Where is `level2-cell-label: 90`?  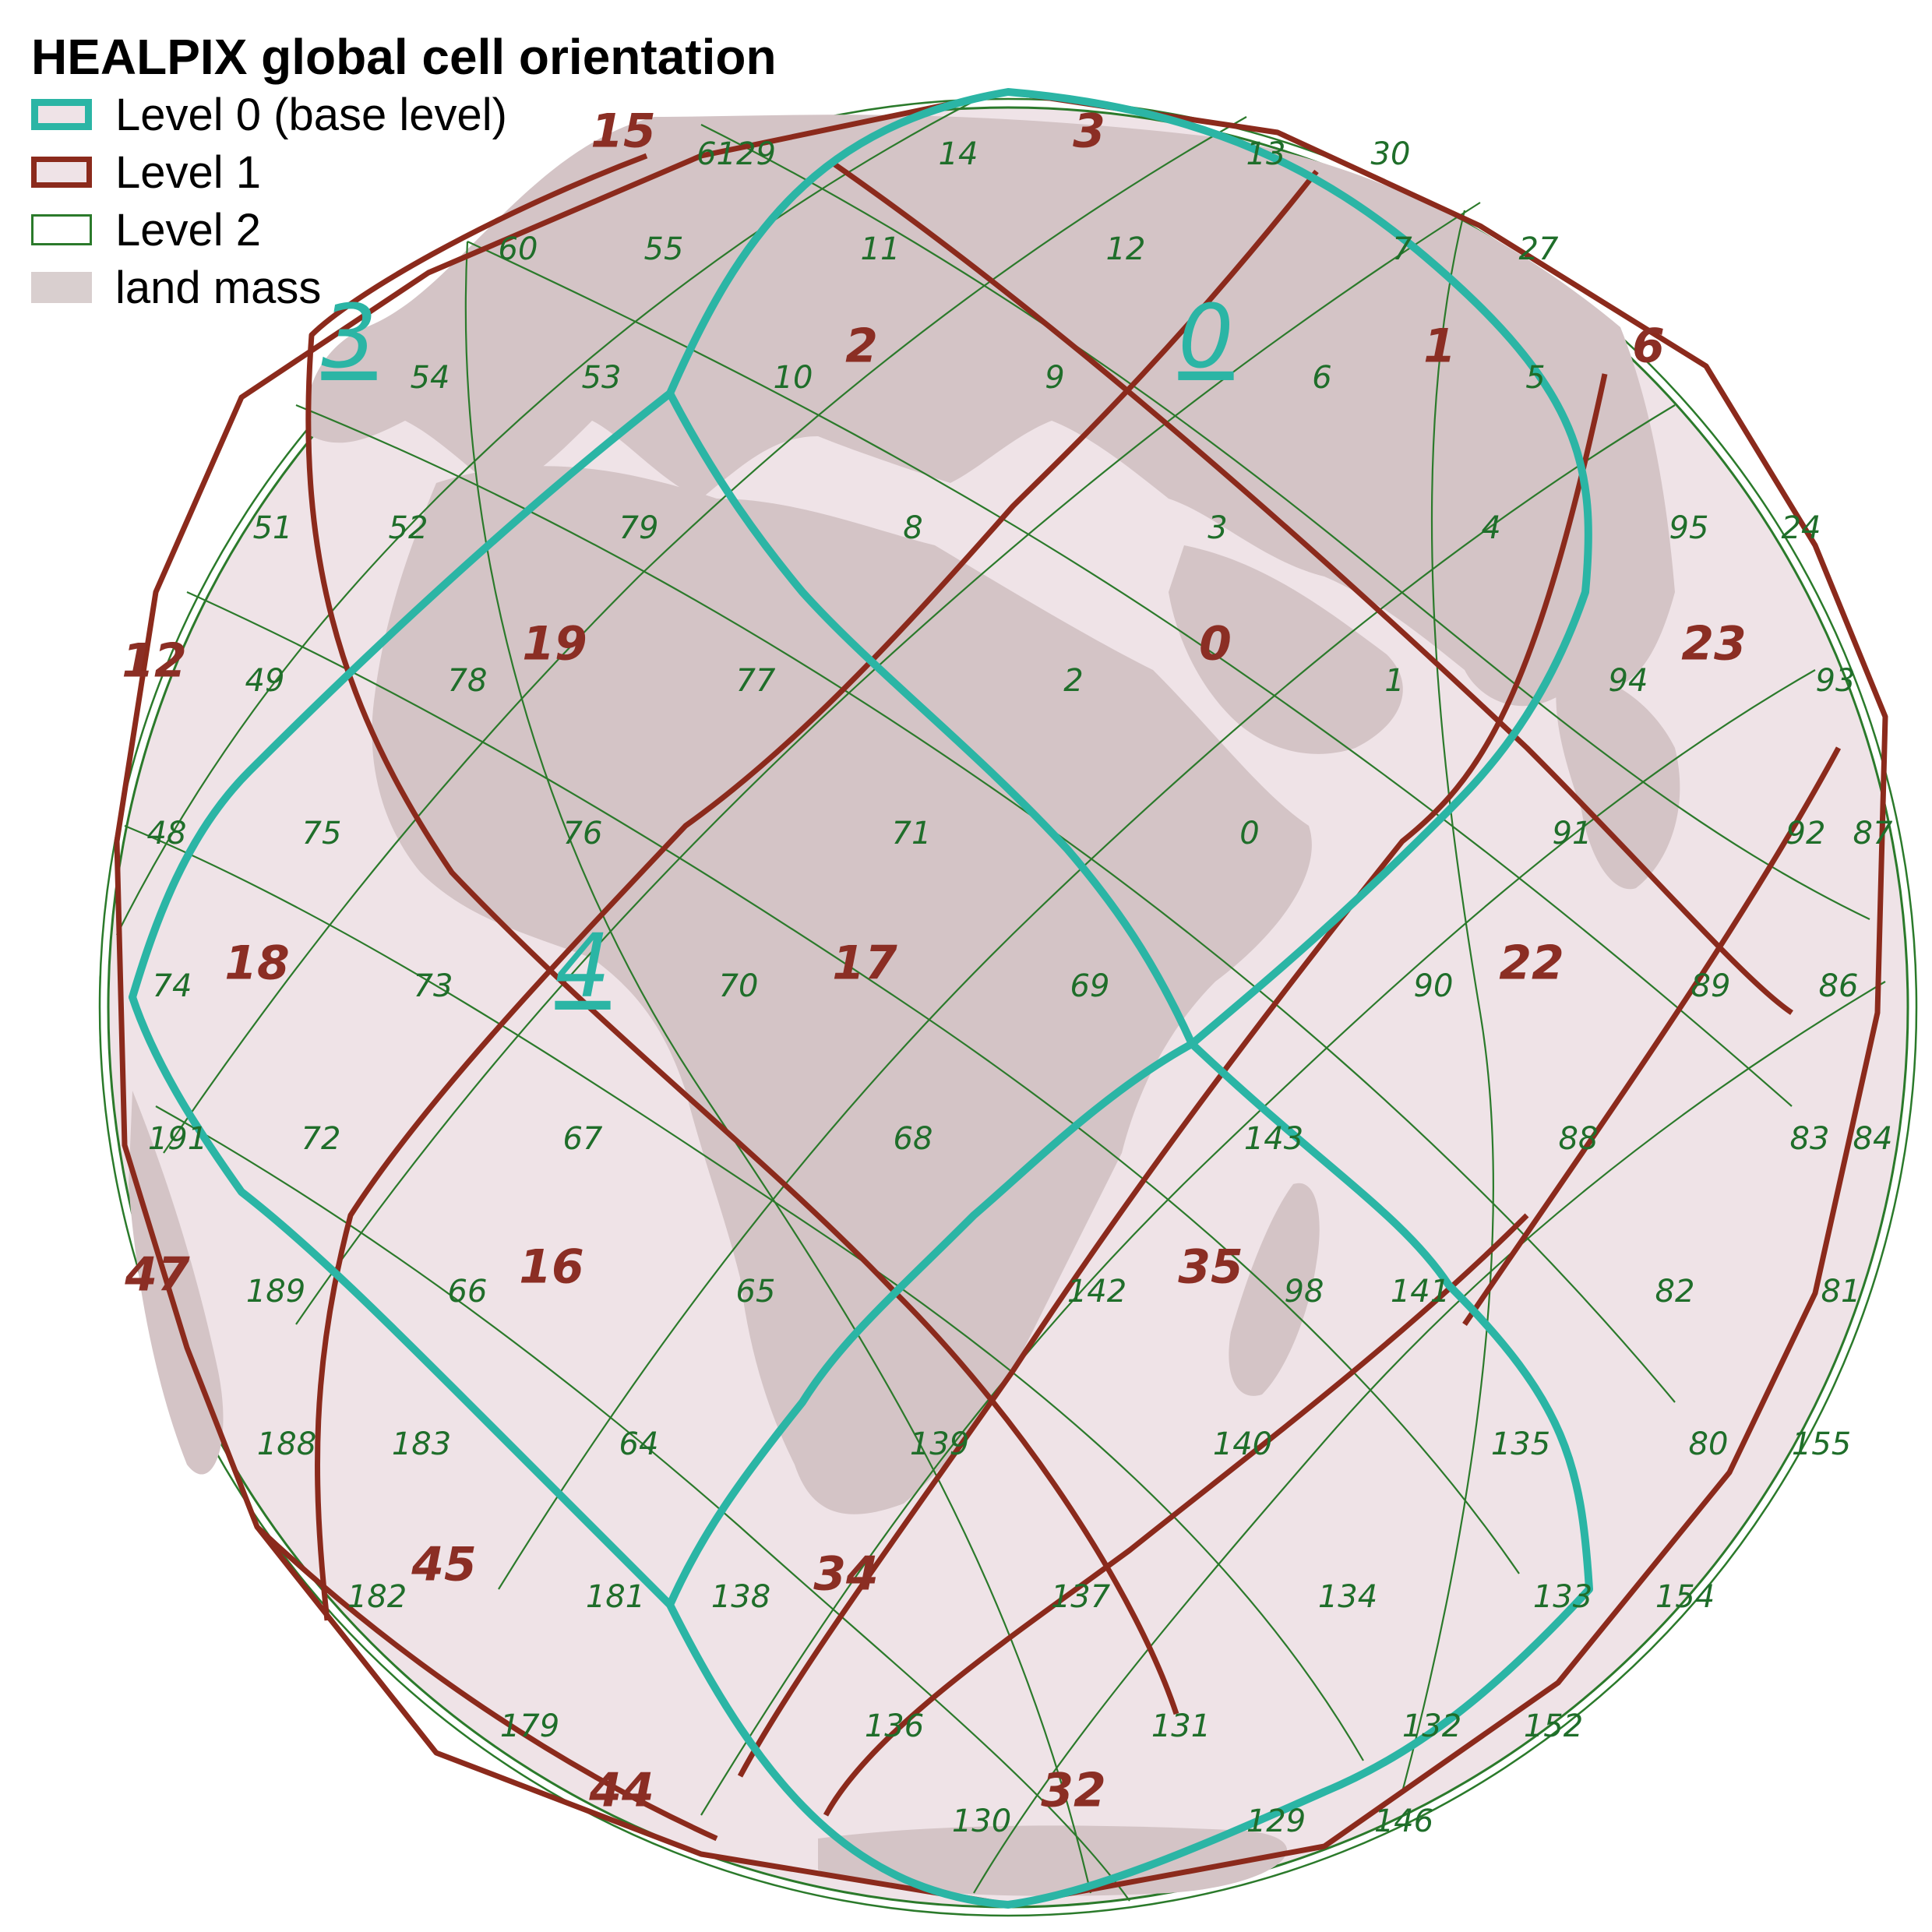 level2-cell-label: 90 is located at coordinates (1434, 986).